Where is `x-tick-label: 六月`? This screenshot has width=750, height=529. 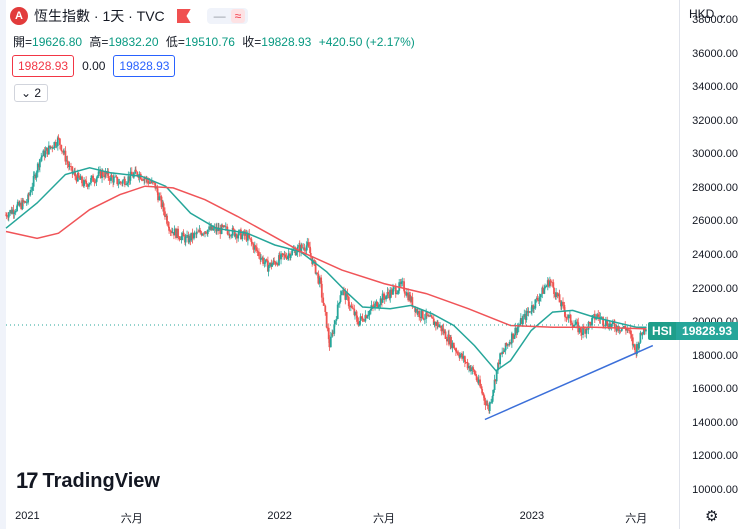 x-tick-label: 六月 is located at coordinates (636, 519).